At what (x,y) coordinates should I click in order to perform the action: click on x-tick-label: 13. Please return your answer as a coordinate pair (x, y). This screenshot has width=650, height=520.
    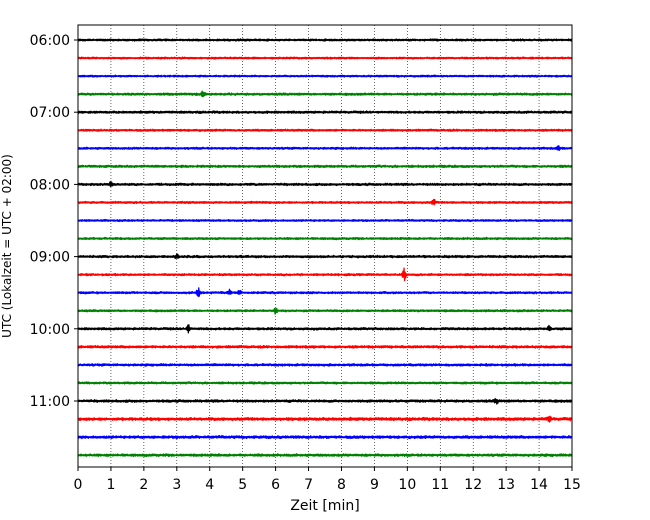
    Looking at the image, I should click on (506, 485).